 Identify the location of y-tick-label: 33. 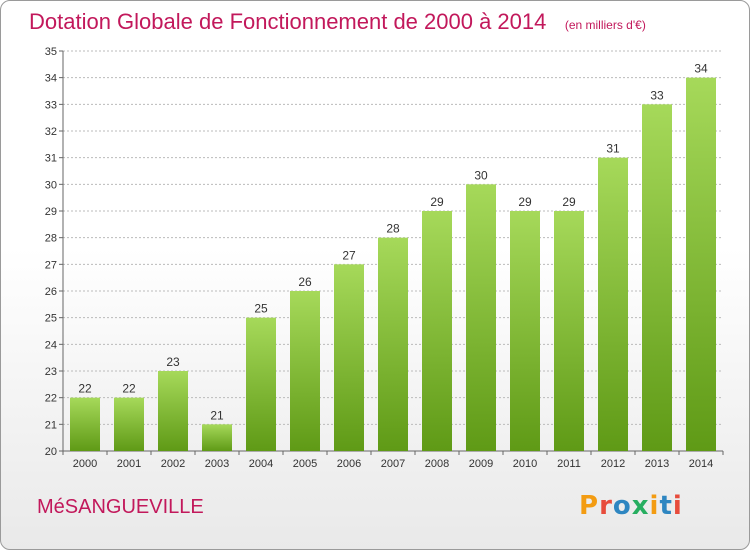
(51, 105).